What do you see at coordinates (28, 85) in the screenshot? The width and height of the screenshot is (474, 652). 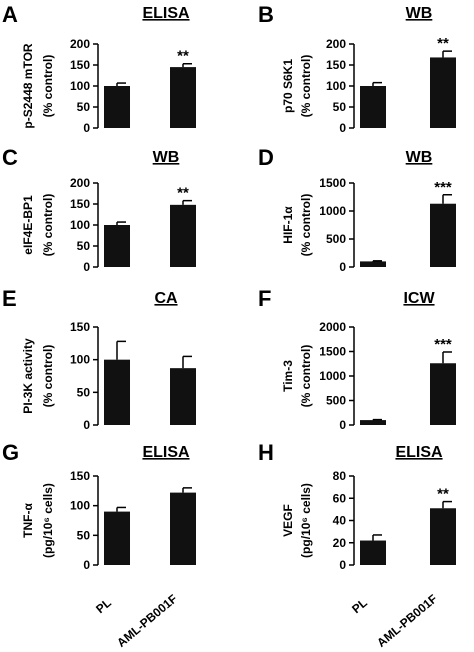 I see `y-axis-label: p-S2448 mTOR` at bounding box center [28, 85].